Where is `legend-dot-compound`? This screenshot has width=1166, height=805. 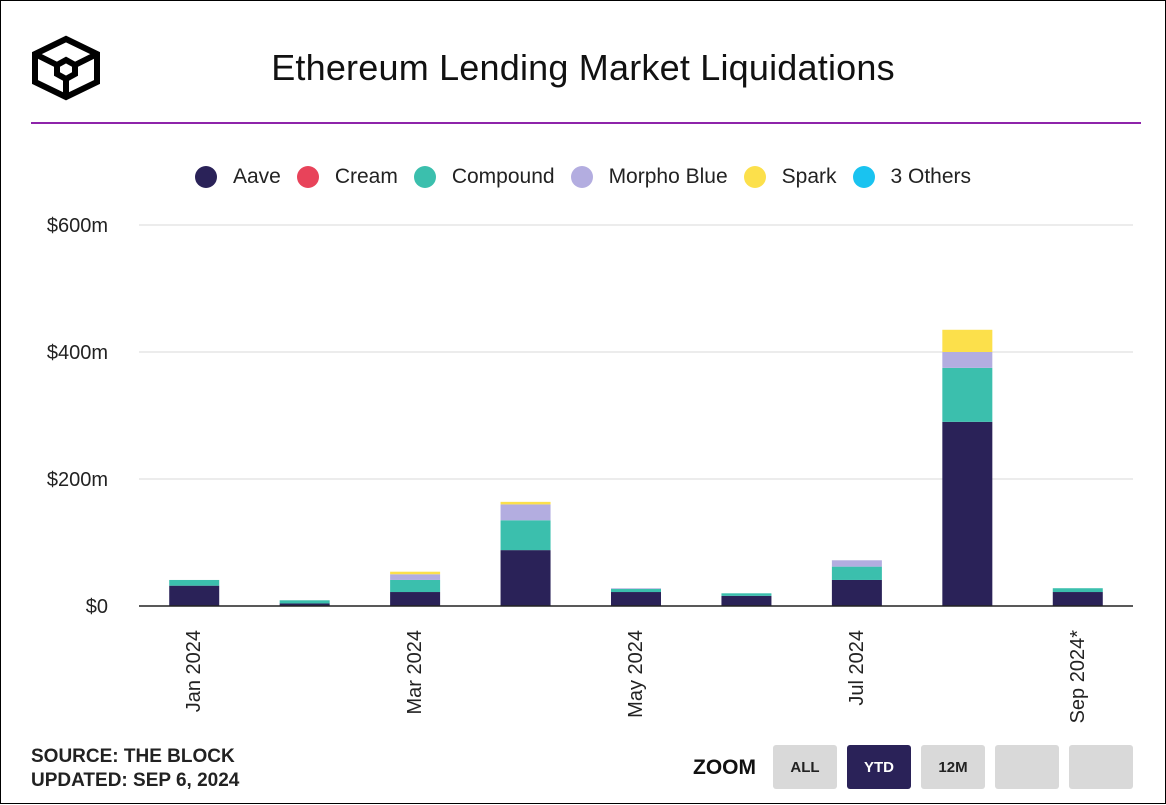
legend-dot-compound is located at coordinates (424, 177).